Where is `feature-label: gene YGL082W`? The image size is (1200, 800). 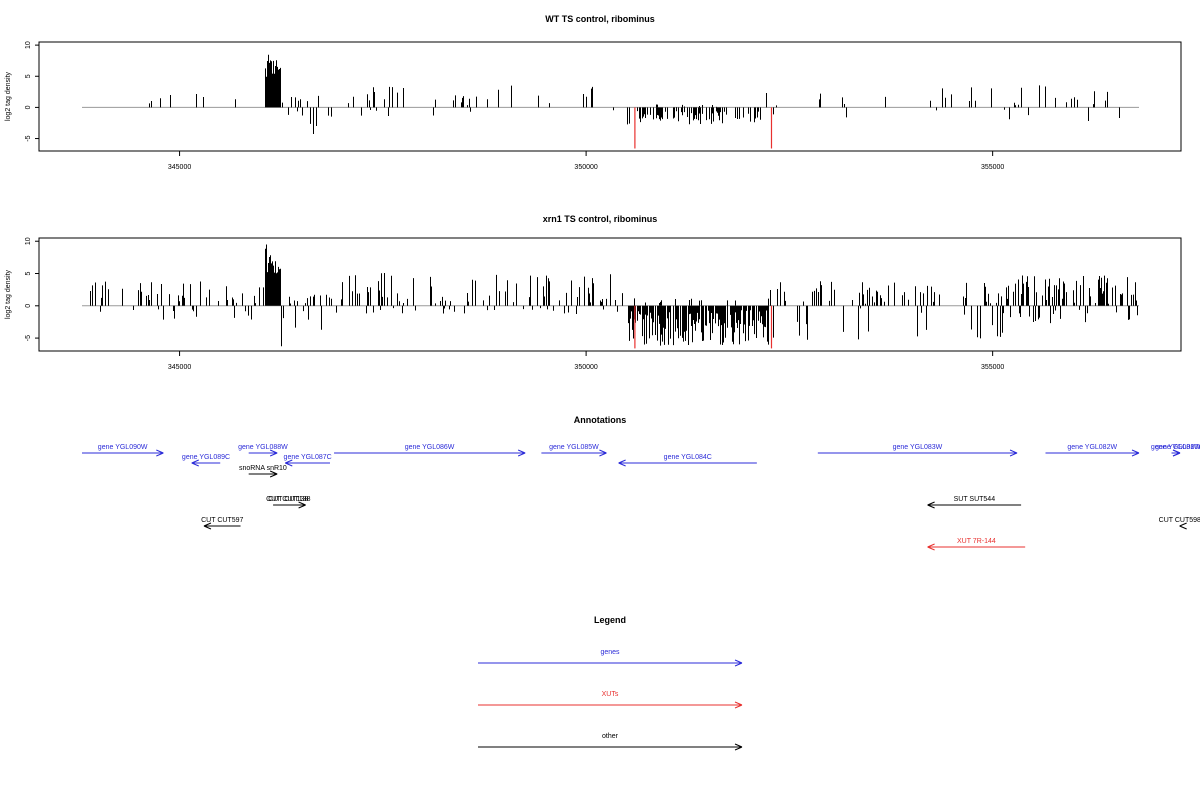 feature-label: gene YGL082W is located at coordinates (1092, 447).